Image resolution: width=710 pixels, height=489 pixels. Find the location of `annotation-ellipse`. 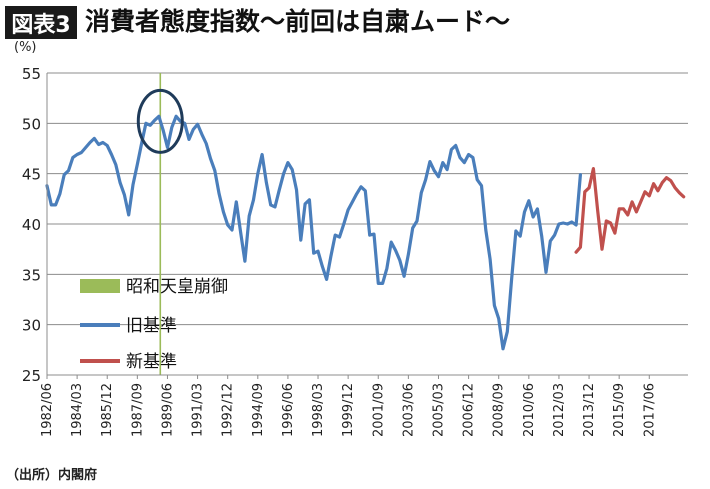

annotation-ellipse is located at coordinates (160, 121).